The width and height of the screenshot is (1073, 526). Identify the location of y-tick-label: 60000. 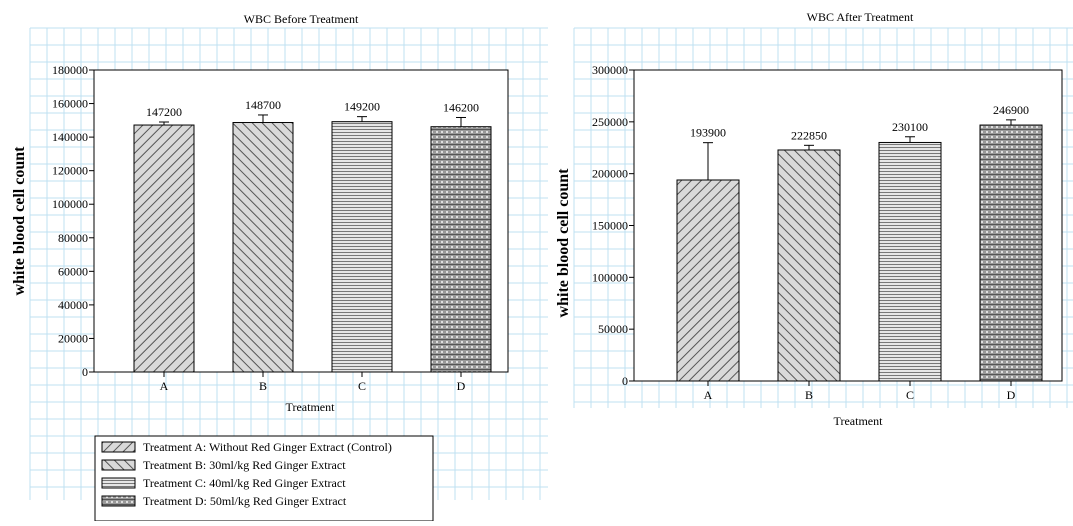
(73, 271).